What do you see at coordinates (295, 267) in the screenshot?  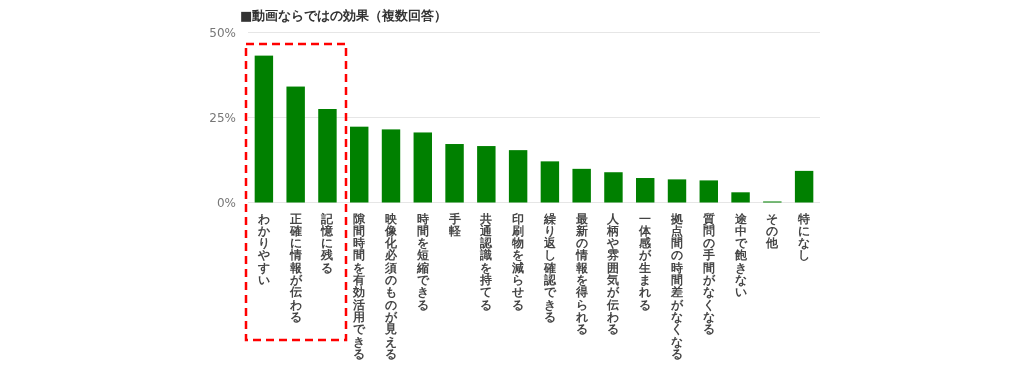 I see `category-label: 正確に情報が伝わる` at bounding box center [295, 267].